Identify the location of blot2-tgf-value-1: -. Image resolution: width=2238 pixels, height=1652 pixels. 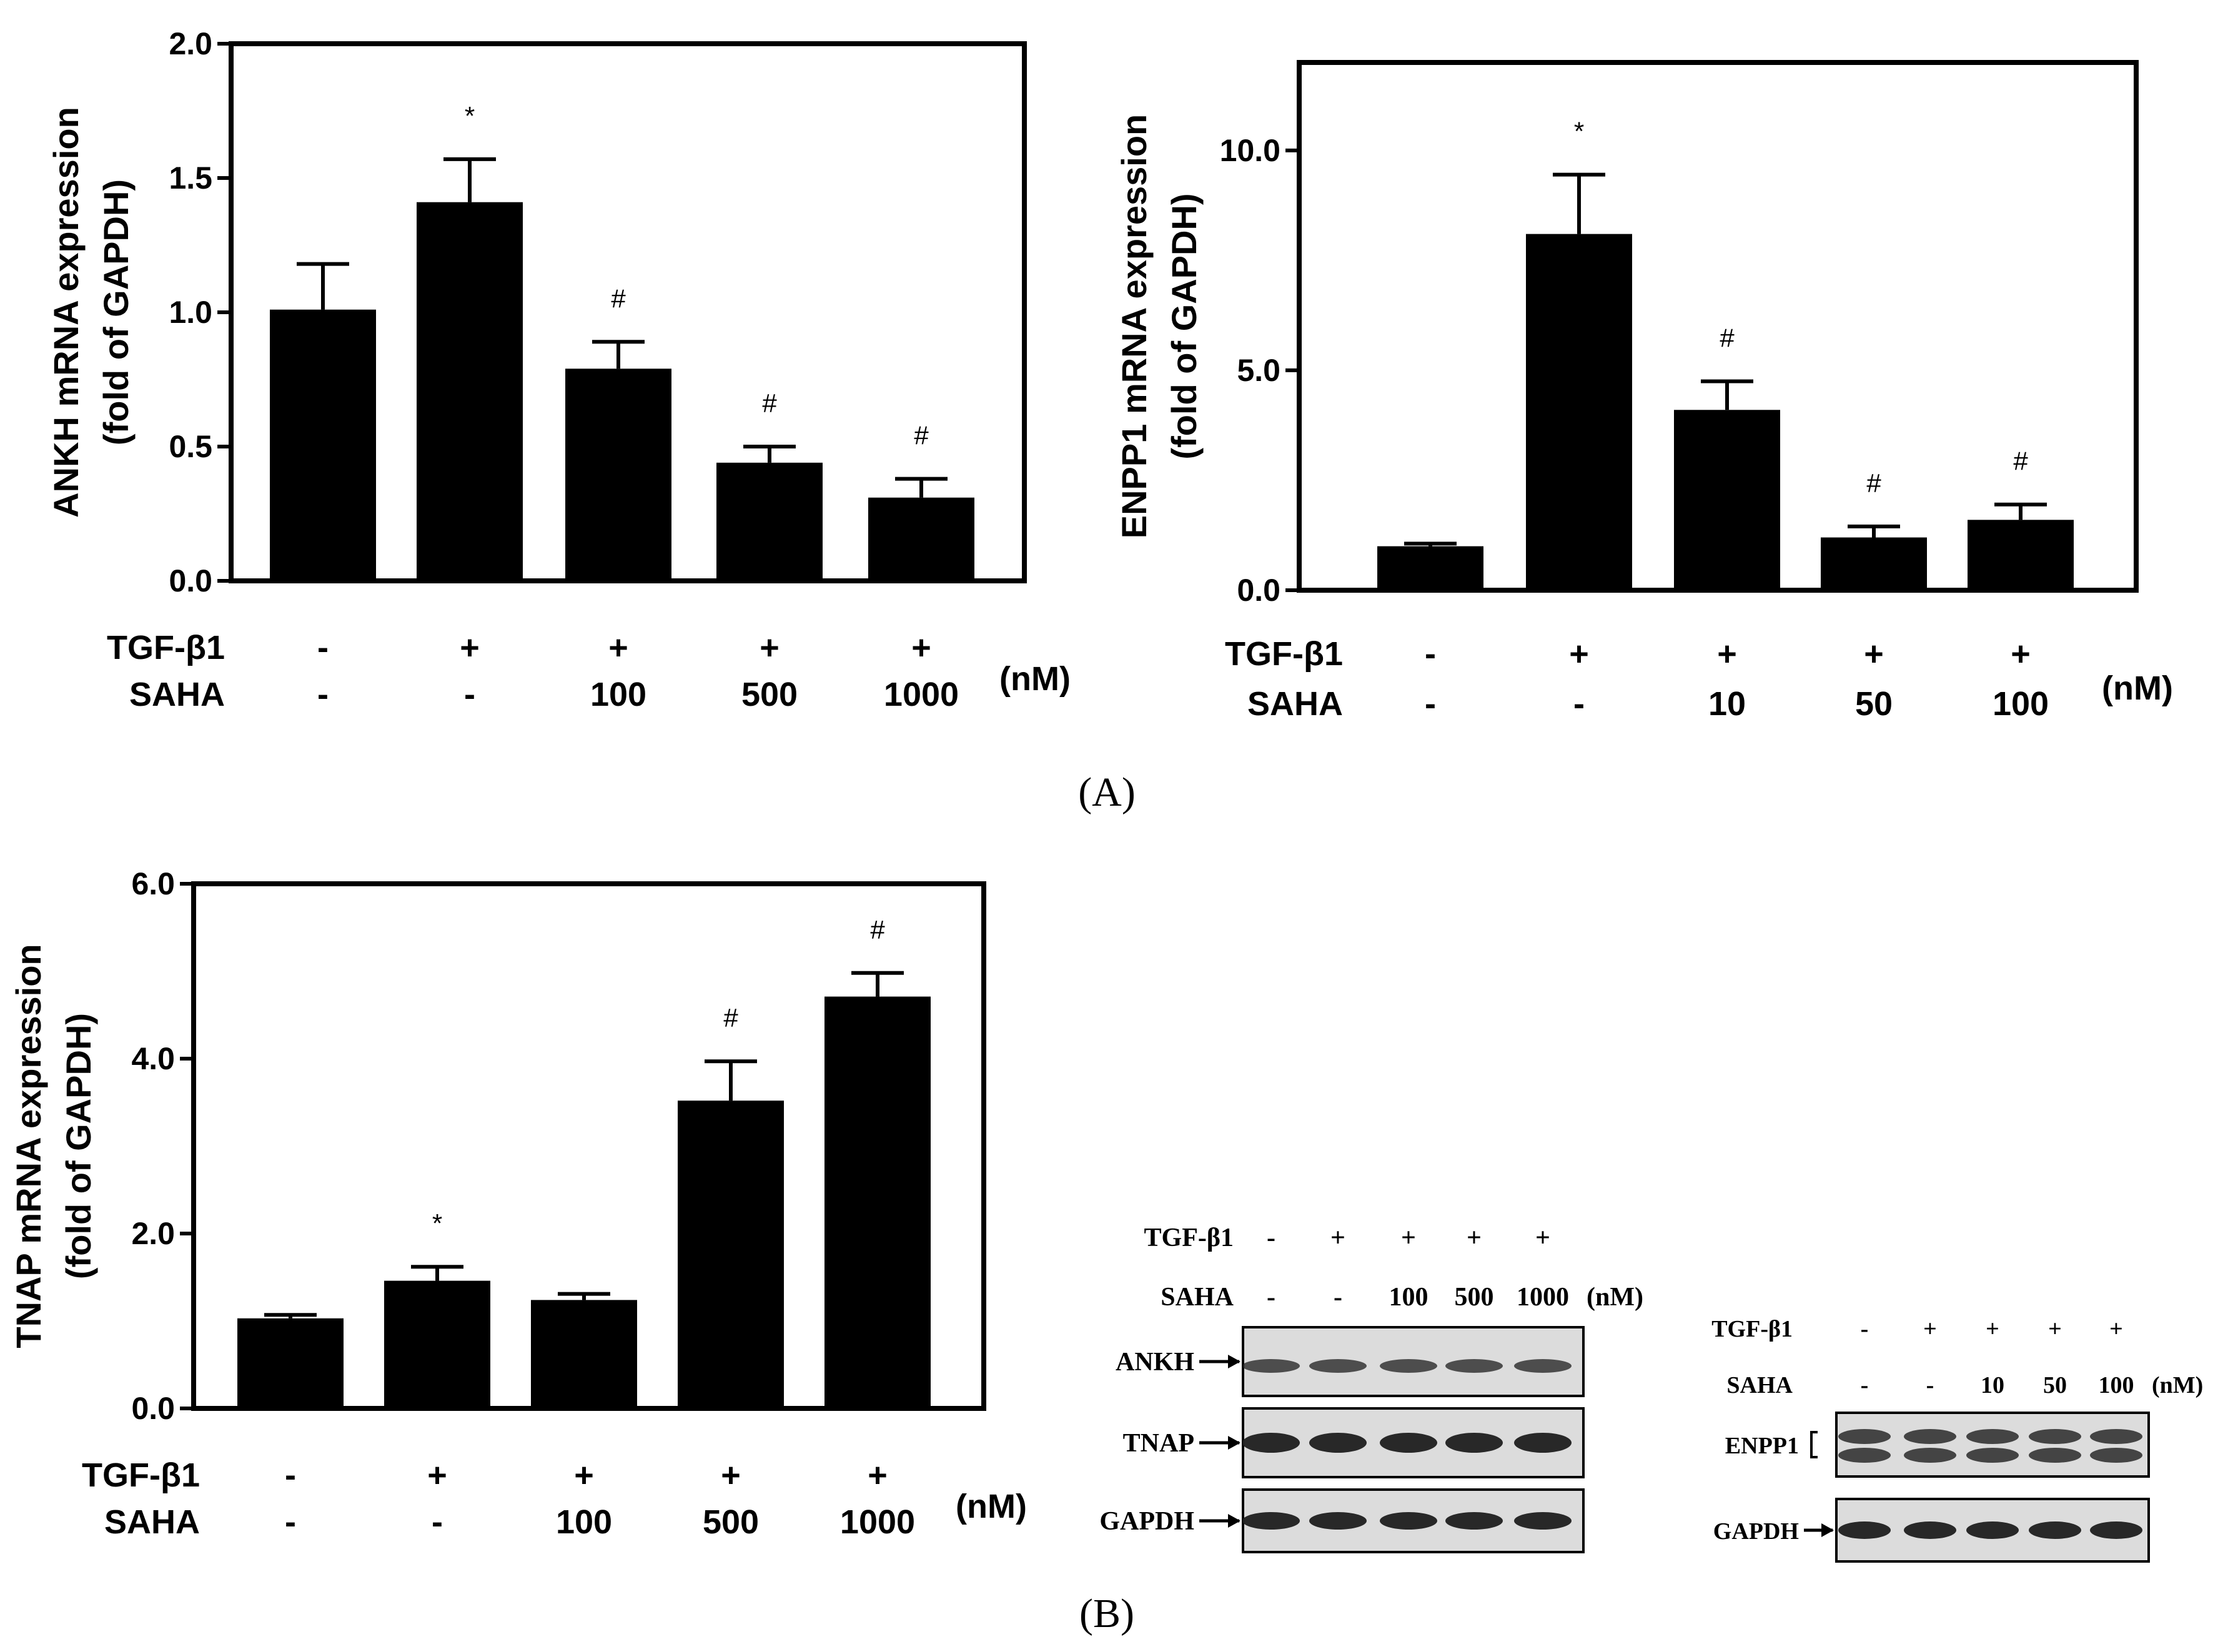
(1865, 1329).